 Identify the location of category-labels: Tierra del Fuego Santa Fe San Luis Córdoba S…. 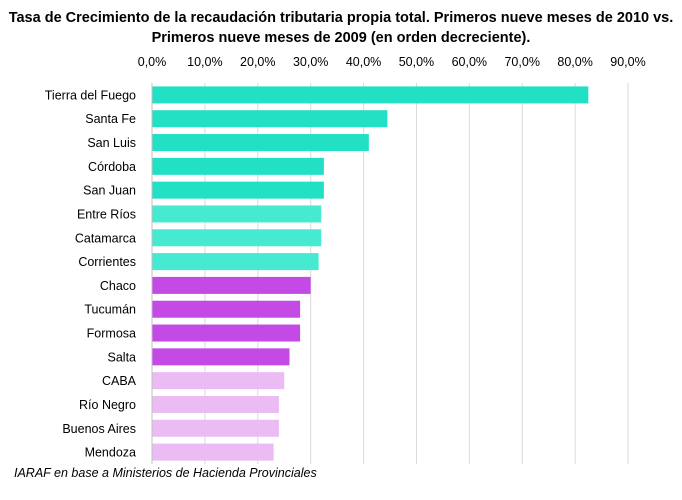
(91, 273).